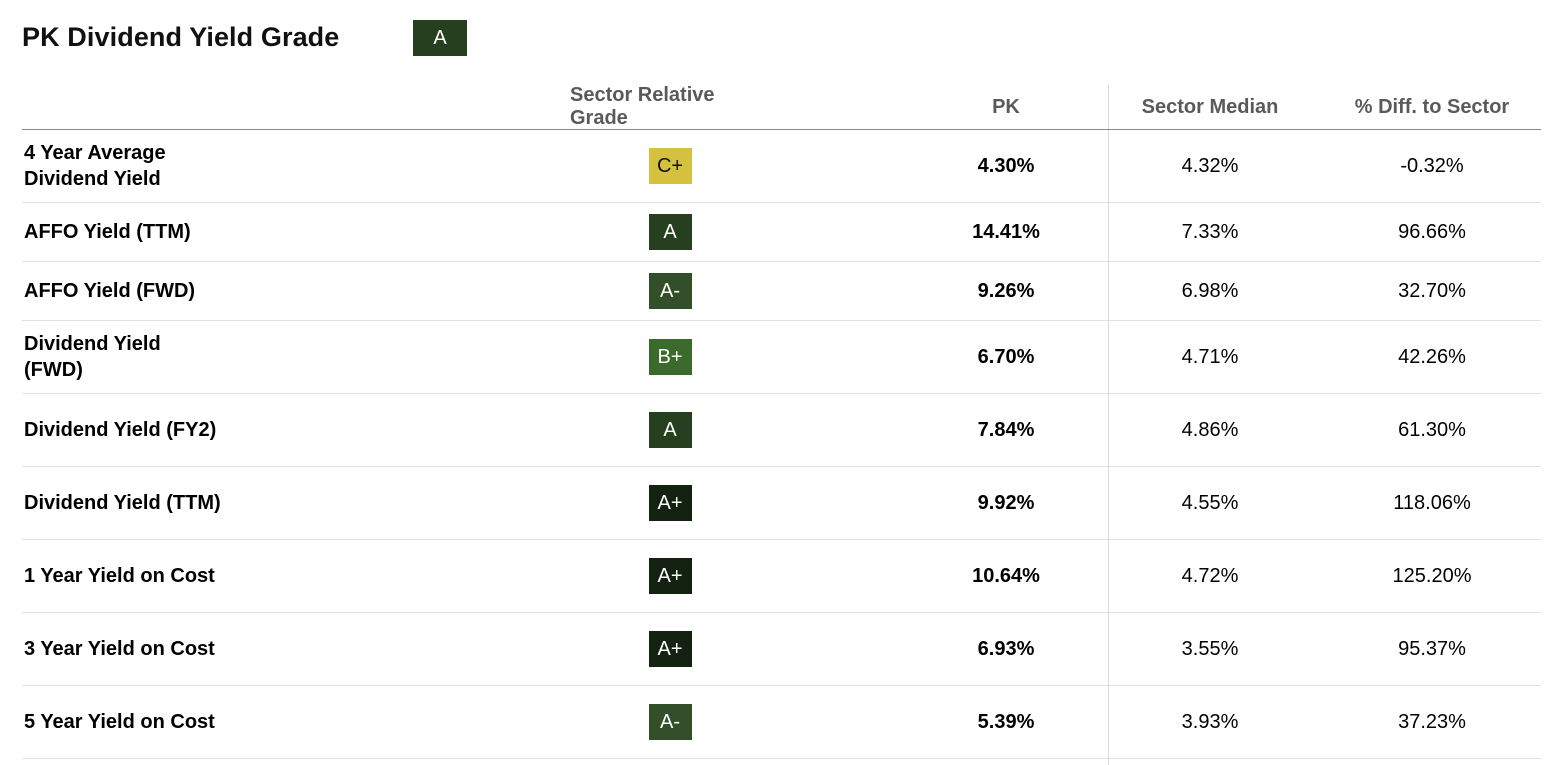 The height and width of the screenshot is (765, 1556). I want to click on metric-label: Dividend Yield (FY2), so click(120, 430).